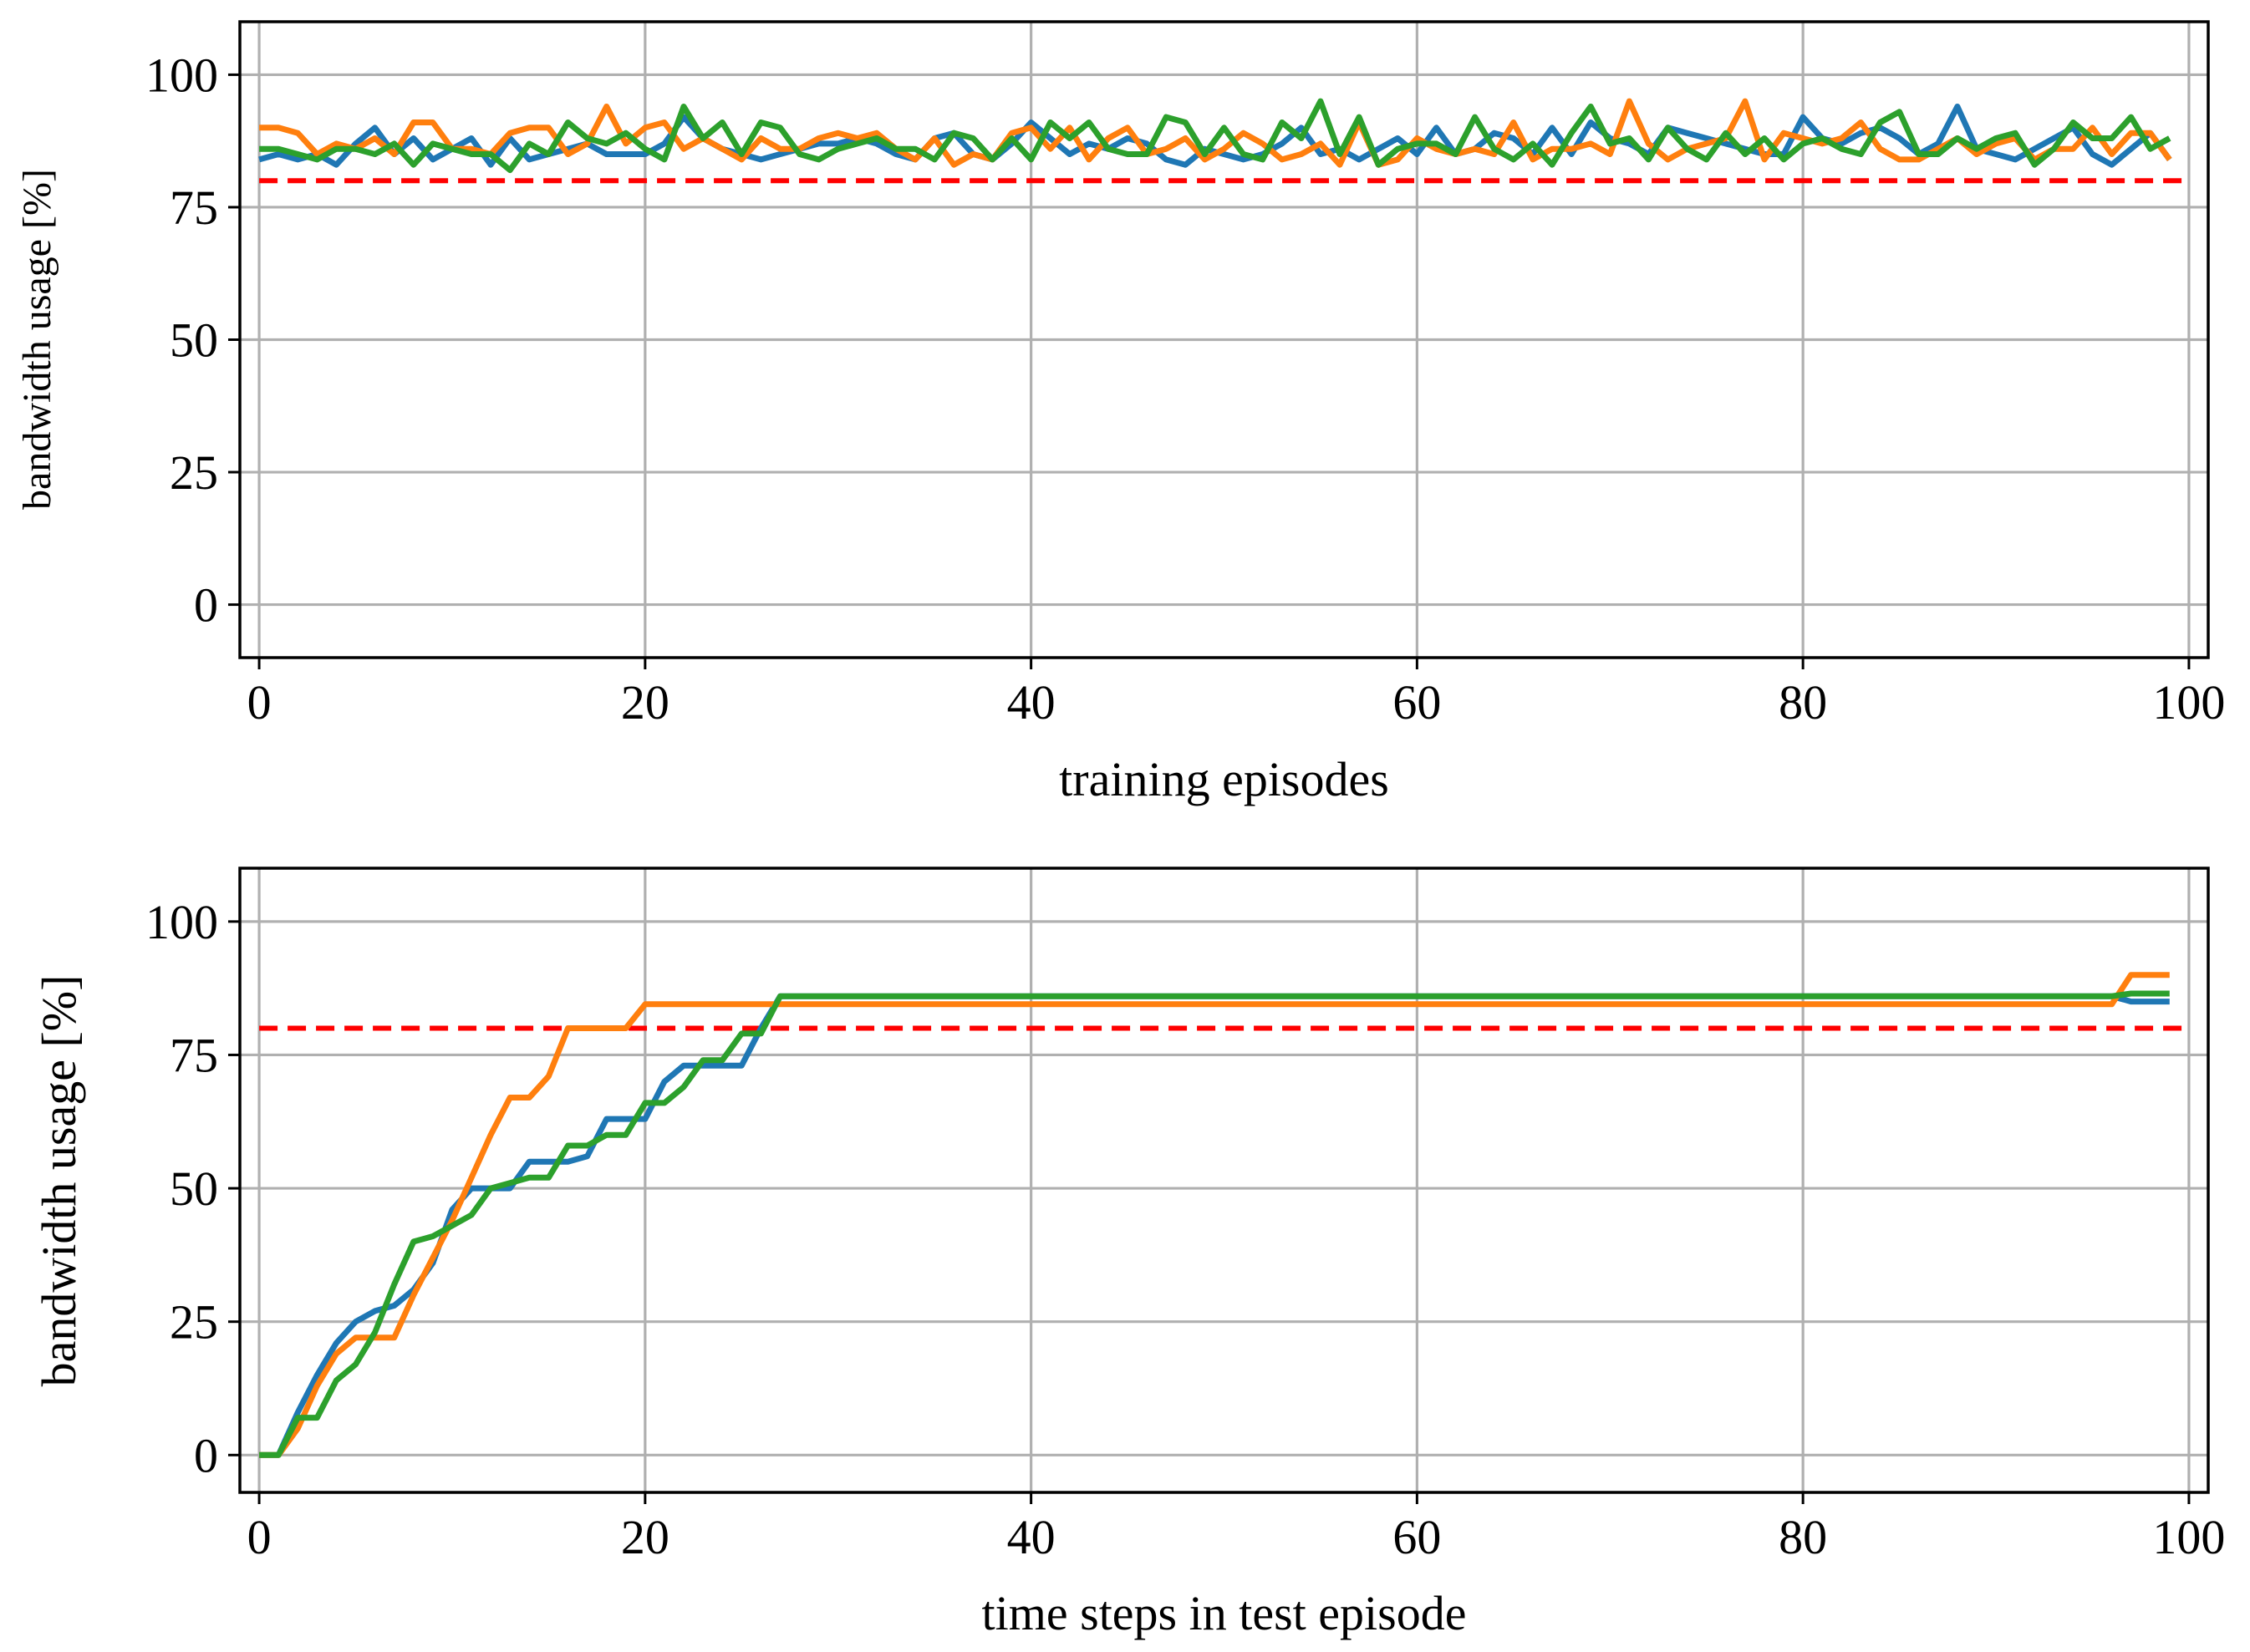  Describe the element at coordinates (1031, 702) in the screenshot. I see `top-x-tick-label: 40` at that location.